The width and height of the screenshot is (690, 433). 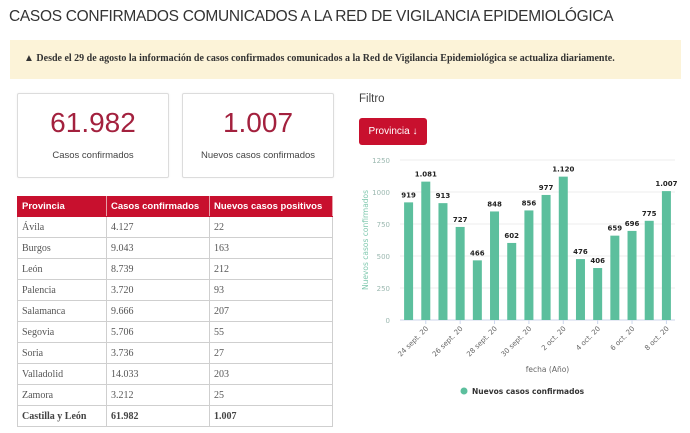 What do you see at coordinates (93, 122) in the screenshot?
I see `card-value: 61.982` at bounding box center [93, 122].